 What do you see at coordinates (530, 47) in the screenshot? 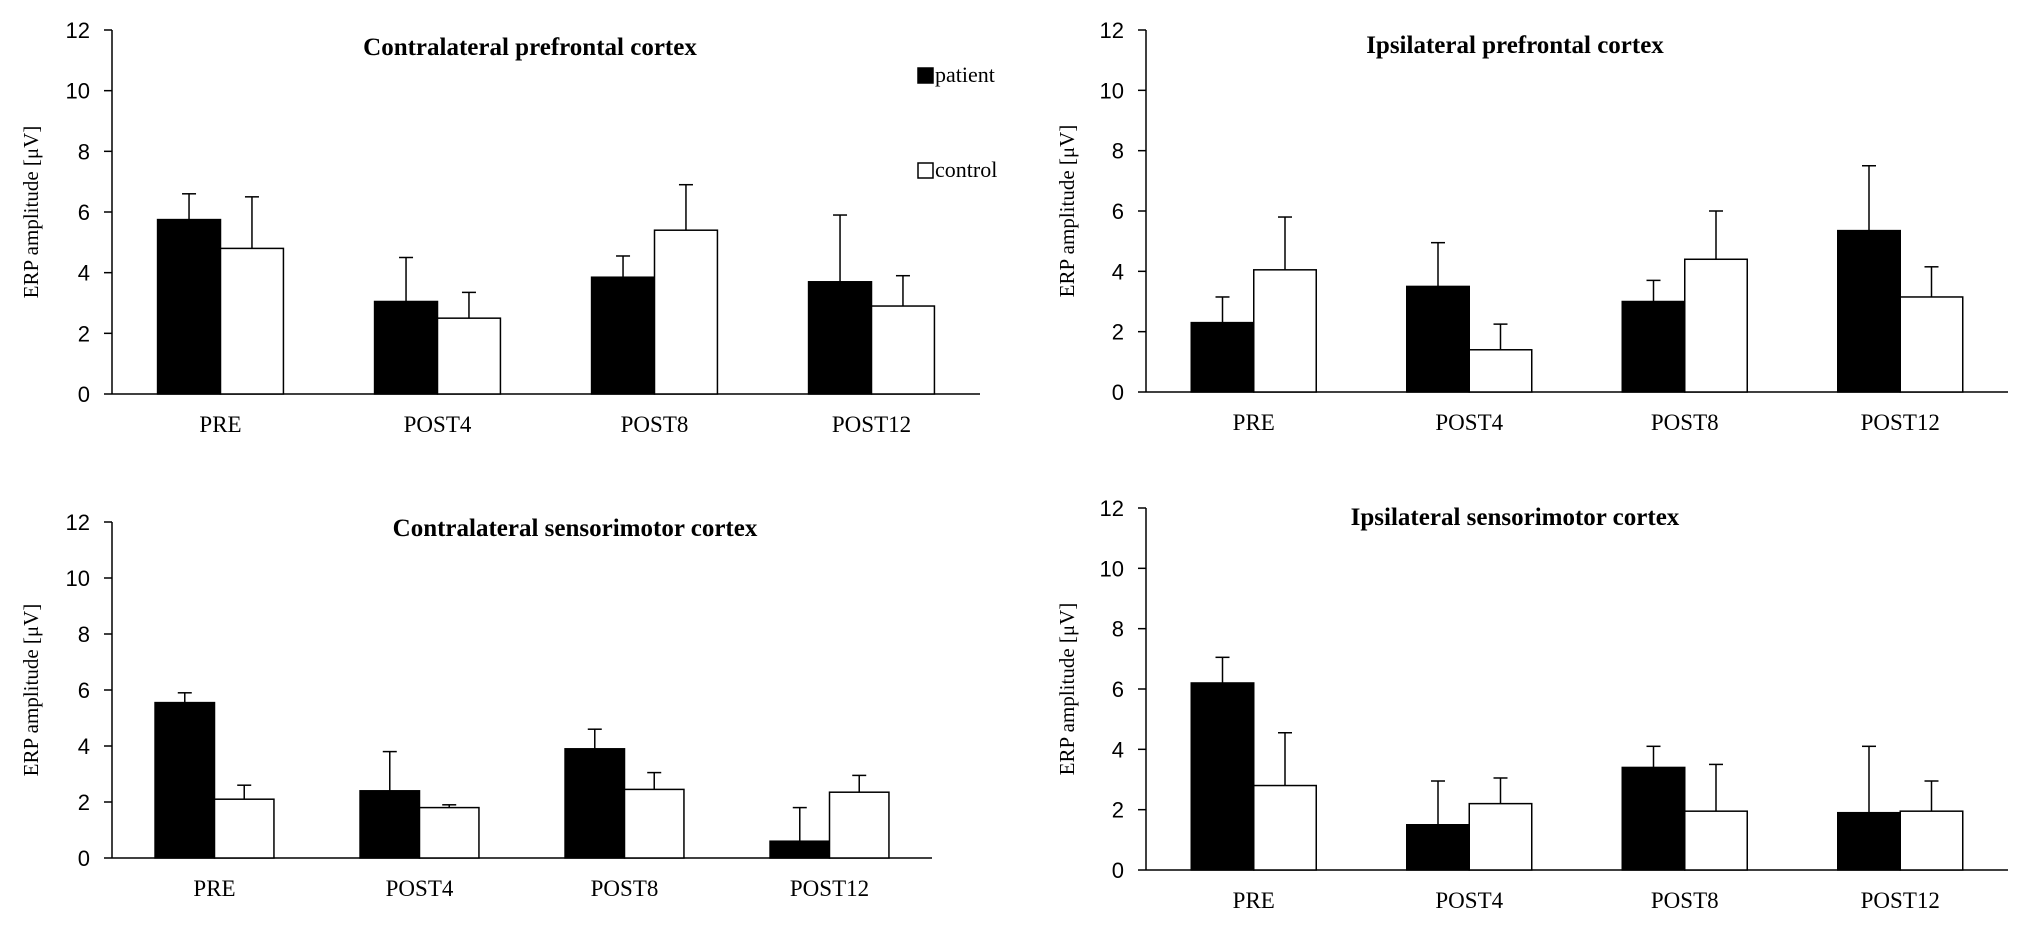
I see `chart-title: Contralateral prefrontal cortex` at bounding box center [530, 47].